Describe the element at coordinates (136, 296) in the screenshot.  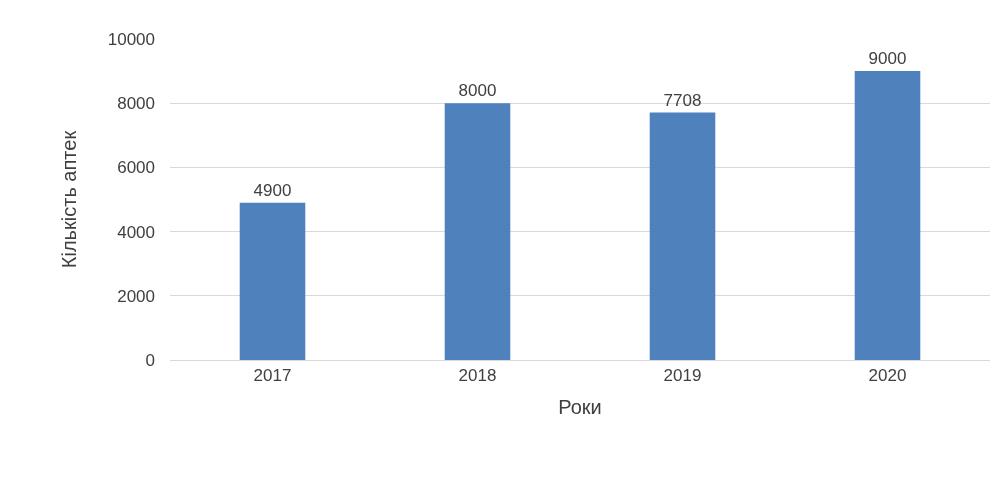
I see `y-tick-label: 2000` at that location.